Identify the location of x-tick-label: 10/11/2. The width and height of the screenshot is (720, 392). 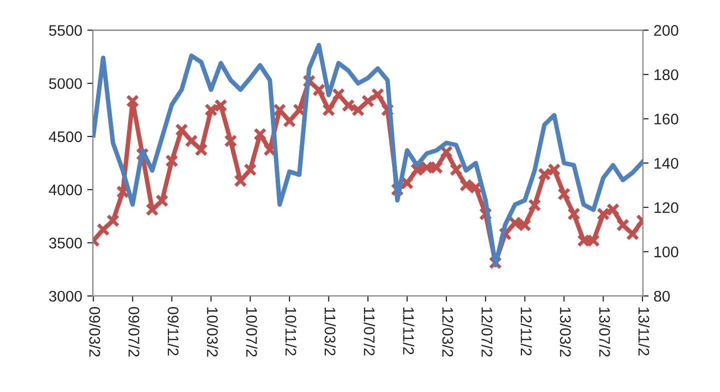
(291, 332).